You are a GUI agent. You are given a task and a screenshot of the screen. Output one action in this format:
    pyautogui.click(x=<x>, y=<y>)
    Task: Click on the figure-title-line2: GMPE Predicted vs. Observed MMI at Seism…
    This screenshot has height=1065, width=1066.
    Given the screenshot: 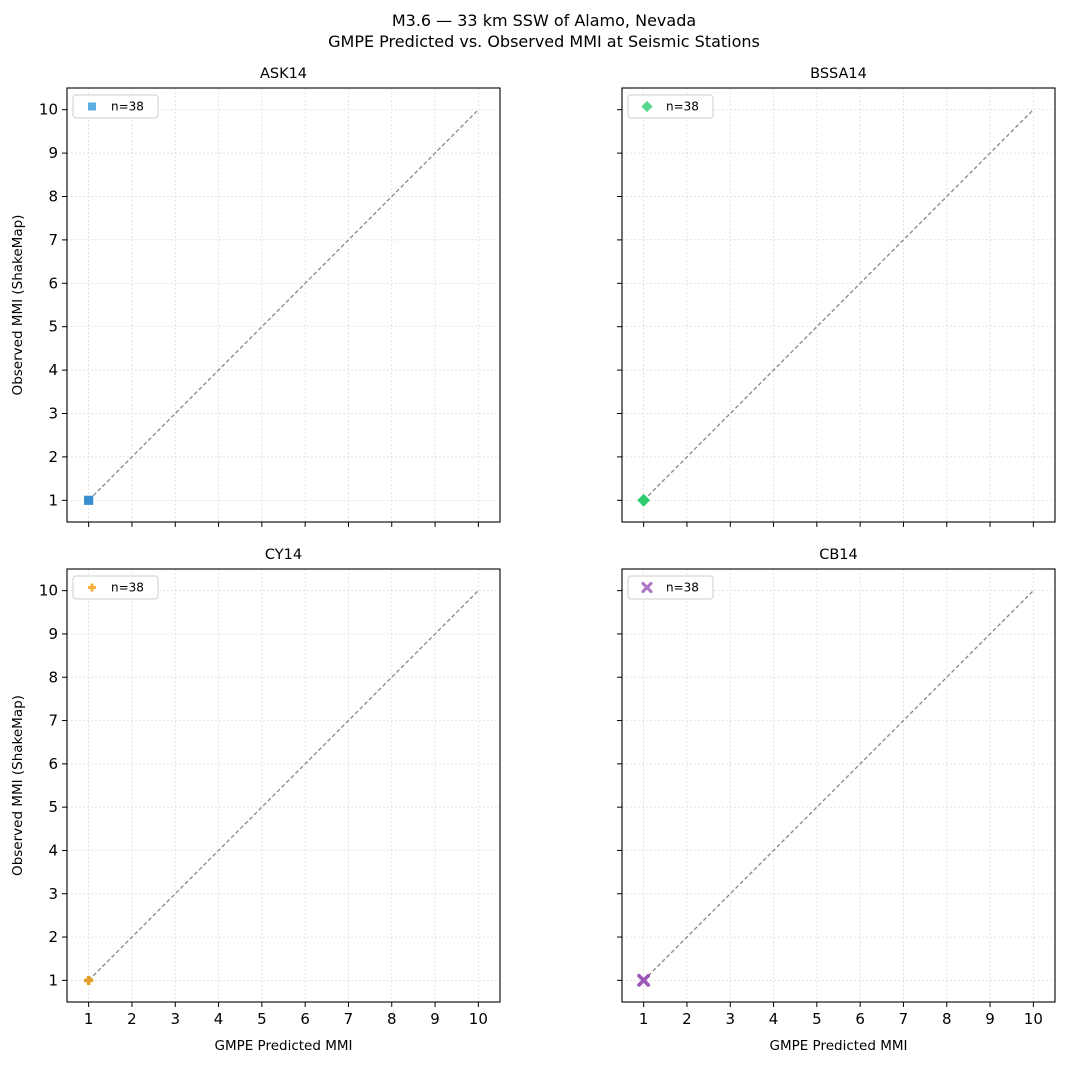 What is the action you would take?
    pyautogui.click(x=544, y=41)
    